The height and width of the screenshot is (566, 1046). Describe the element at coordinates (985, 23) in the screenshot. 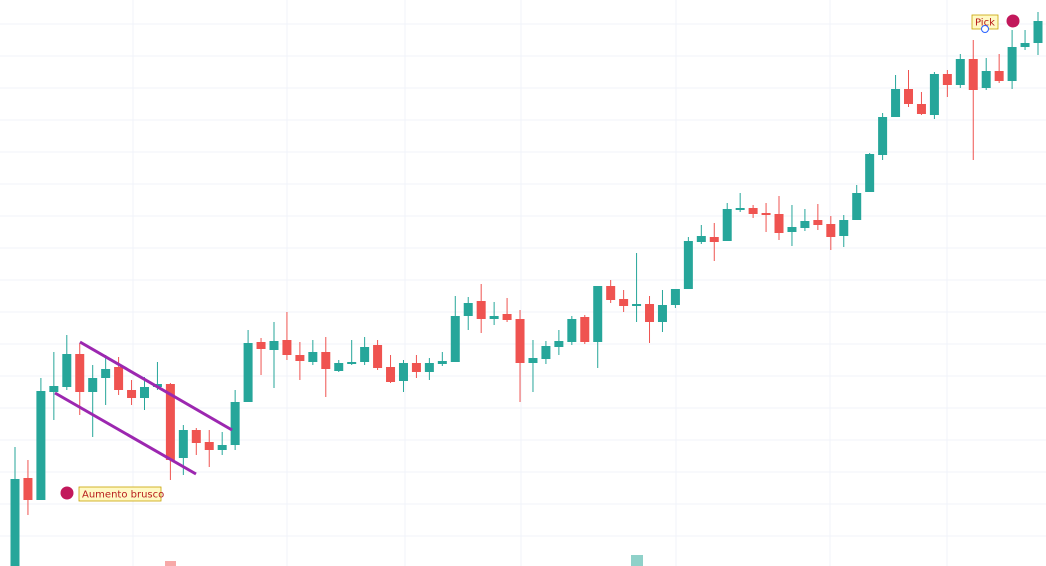

I see `annotation-label: Pick` at that location.